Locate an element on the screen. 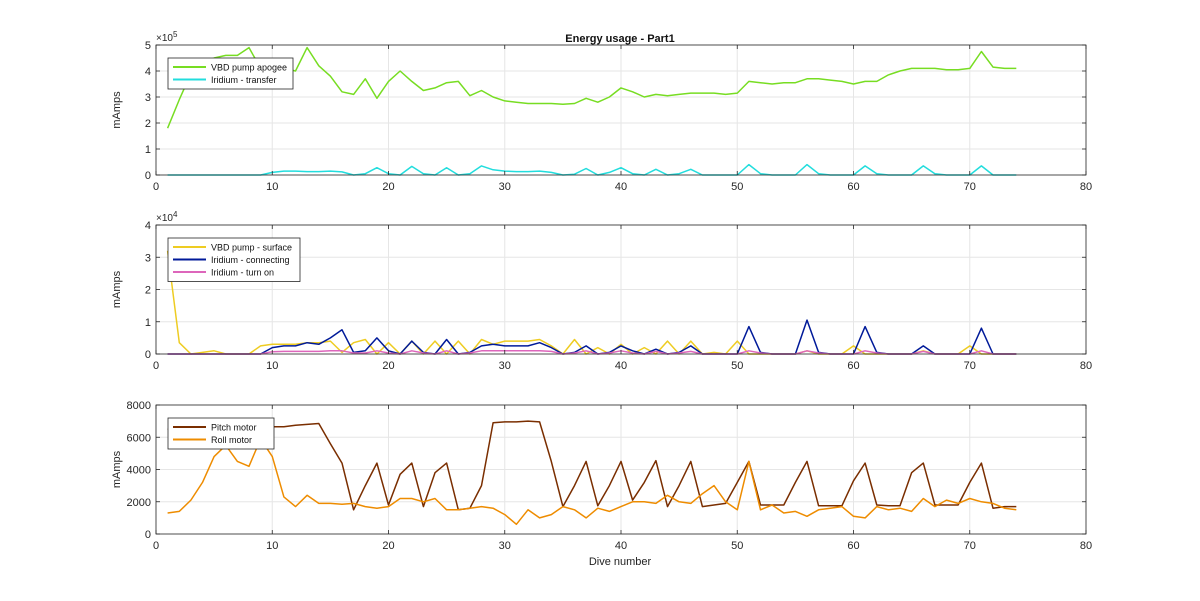 This screenshot has width=1200, height=601. legend-label: Roll motor is located at coordinates (231, 440).